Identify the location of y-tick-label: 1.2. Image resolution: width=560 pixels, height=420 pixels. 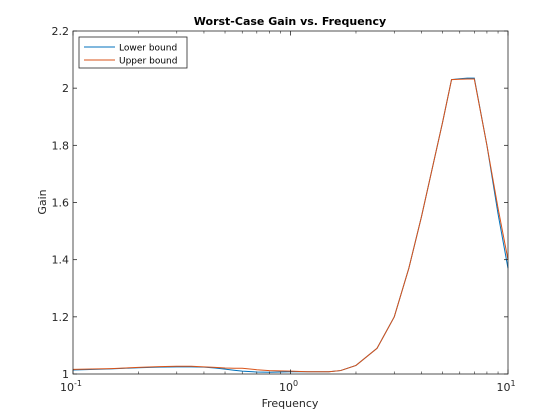
(61, 317).